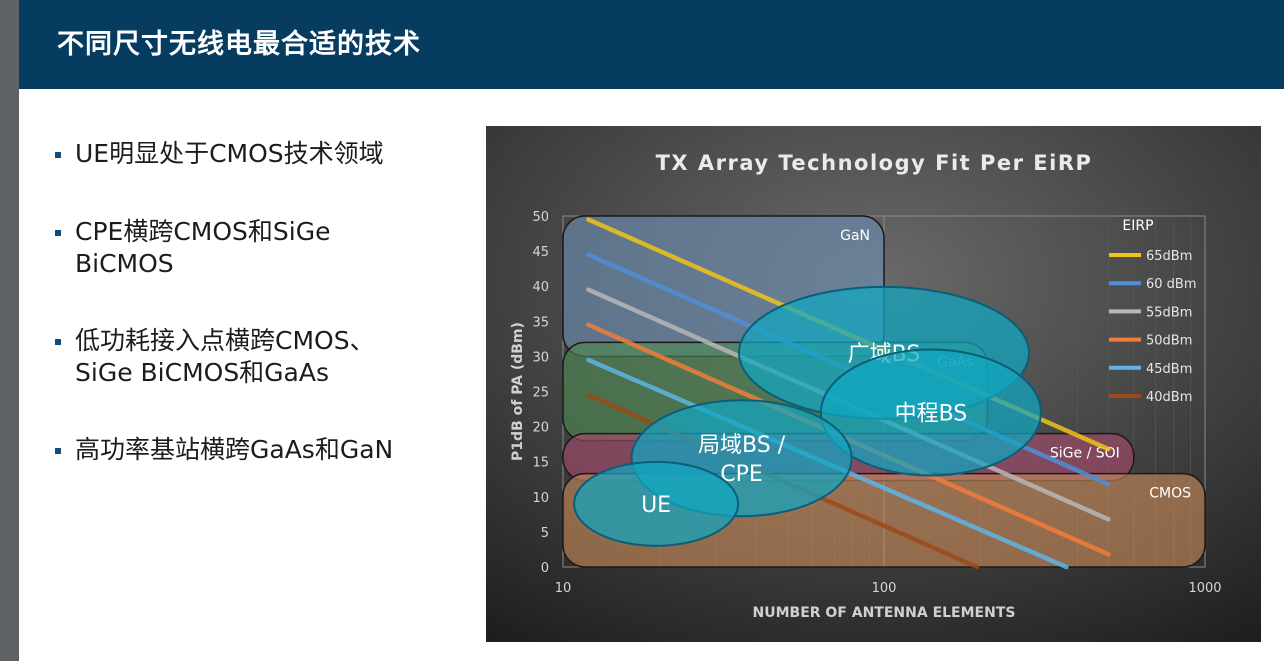 Image resolution: width=1284 pixels, height=661 pixels. What do you see at coordinates (855, 236) in the screenshot?
I see `region-label: GaN` at bounding box center [855, 236].